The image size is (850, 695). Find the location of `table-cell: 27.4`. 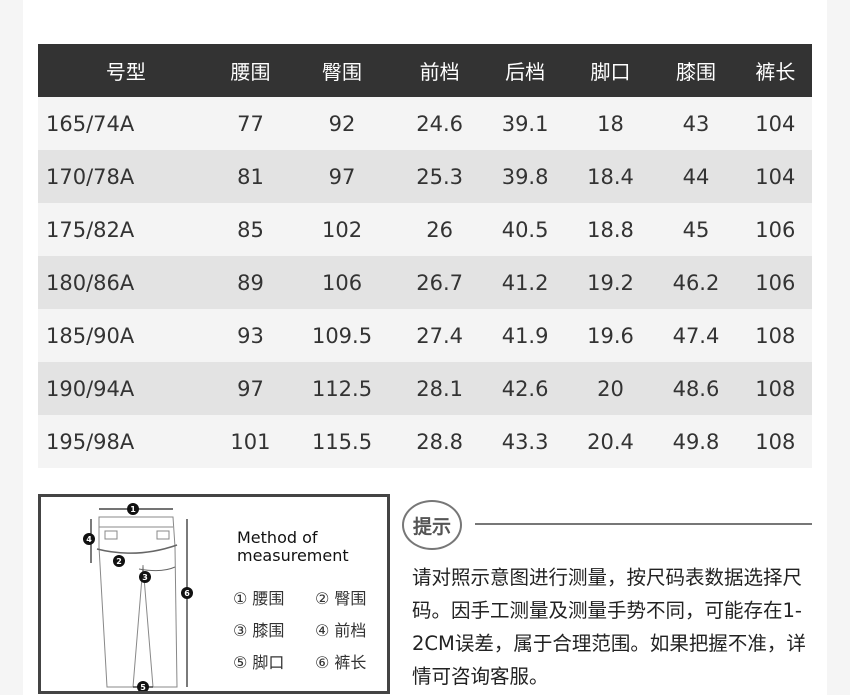

table-cell: 27.4 is located at coordinates (439, 335).